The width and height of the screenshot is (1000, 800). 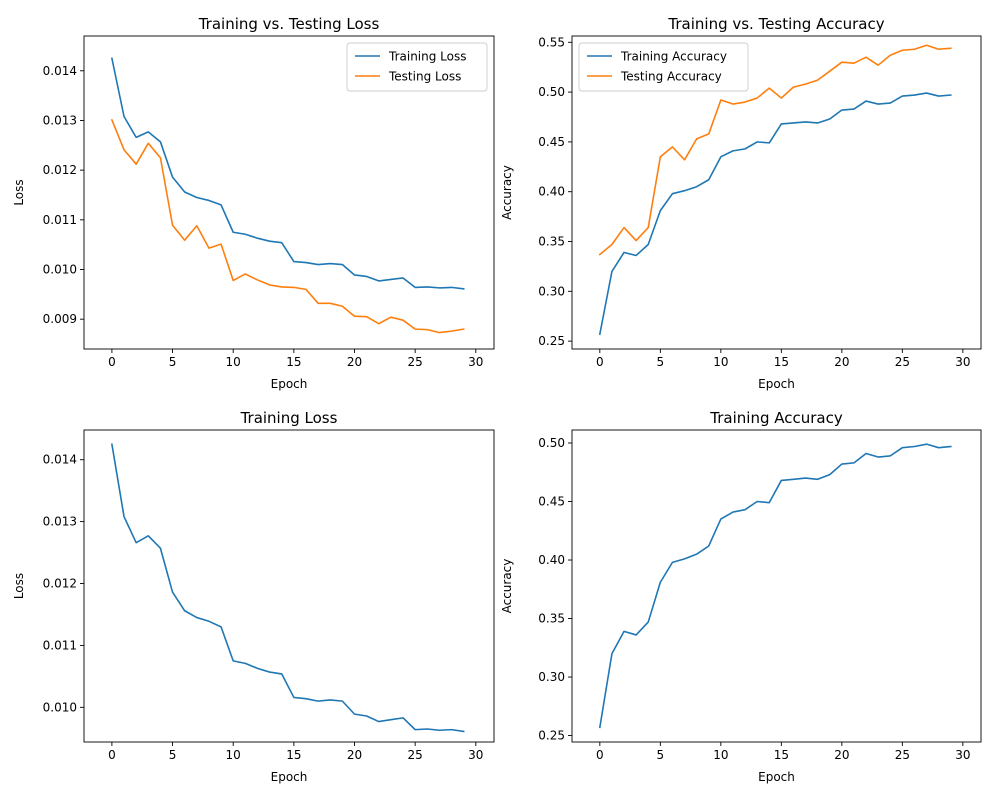 I want to click on legend: Training Loss Testing Loss, so click(x=417, y=67).